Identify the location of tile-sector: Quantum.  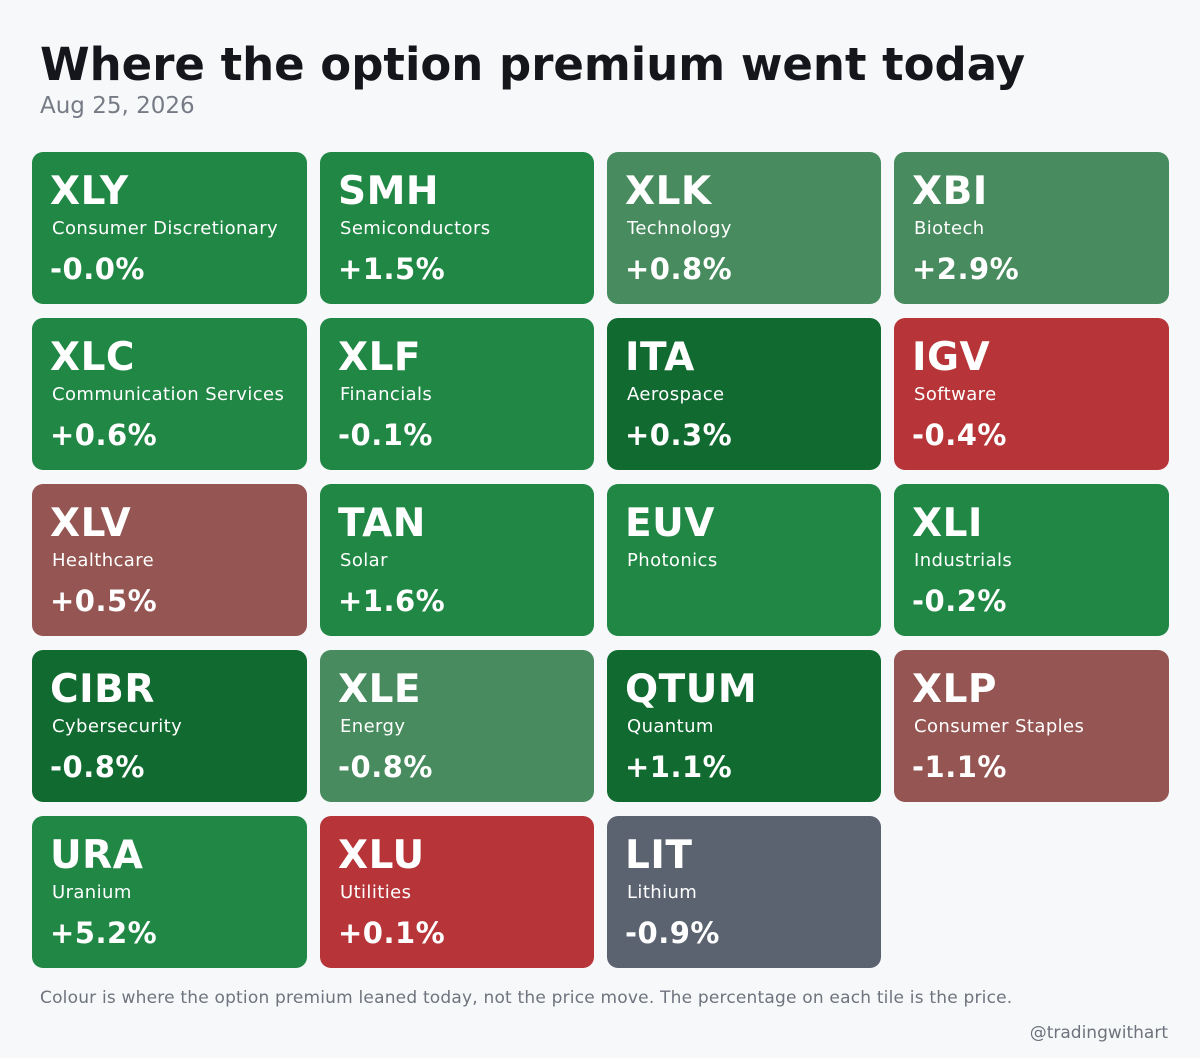
(670, 726).